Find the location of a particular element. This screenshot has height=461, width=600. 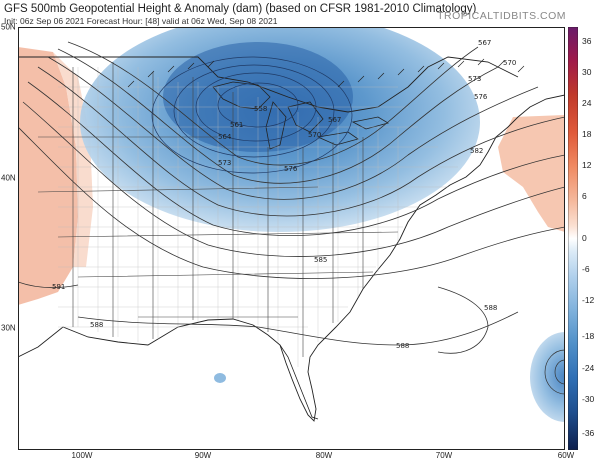

colorbar-tick: 36 is located at coordinates (587, 41).